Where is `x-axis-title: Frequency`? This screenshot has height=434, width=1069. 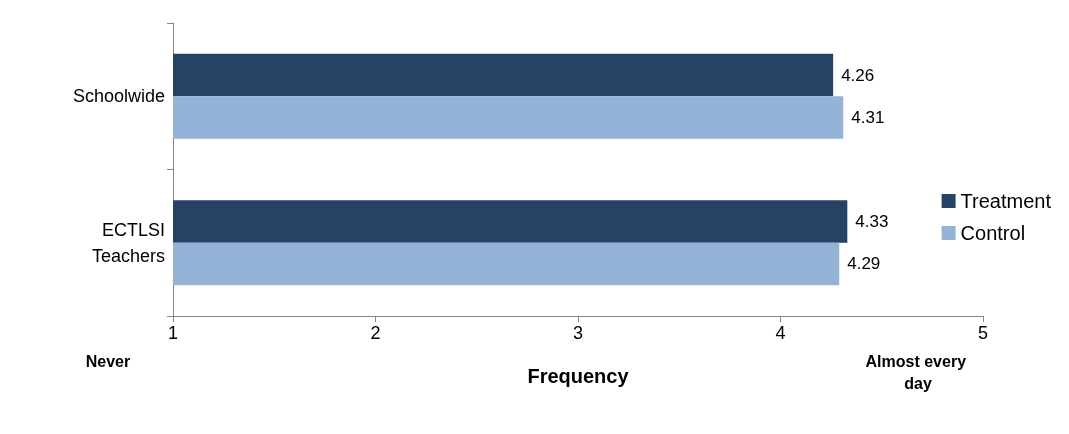 x-axis-title: Frequency is located at coordinates (578, 376).